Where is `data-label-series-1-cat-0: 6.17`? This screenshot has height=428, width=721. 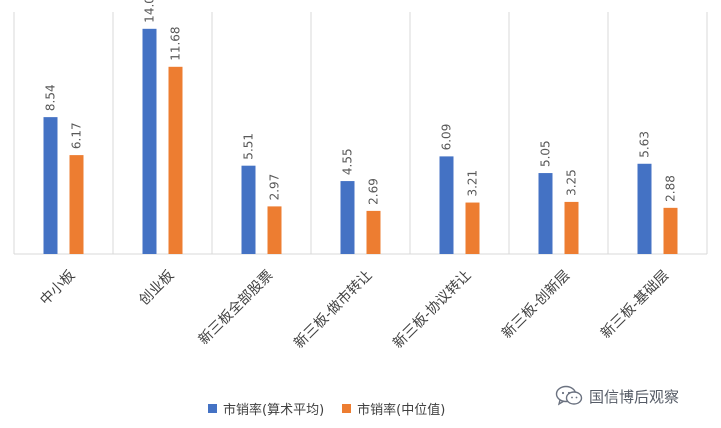 data-label-series-1-cat-0: 6.17 is located at coordinates (77, 135).